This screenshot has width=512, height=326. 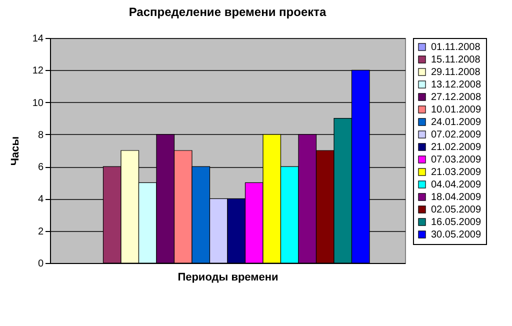 I want to click on y-axis-title: Часы, so click(x=15, y=151).